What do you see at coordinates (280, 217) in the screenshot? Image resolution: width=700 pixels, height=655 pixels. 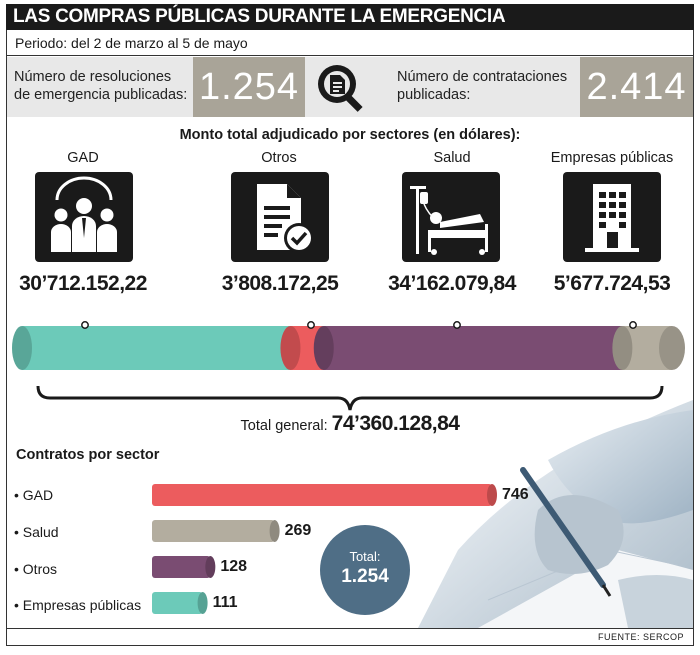 I see `document-check-icon` at bounding box center [280, 217].